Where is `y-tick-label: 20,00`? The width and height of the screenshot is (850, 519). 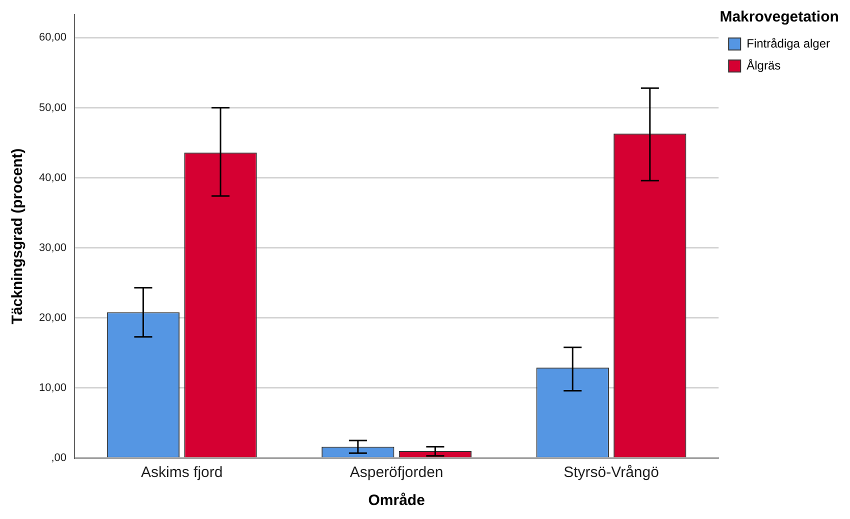 y-tick-label: 20,00 is located at coordinates (52, 318).